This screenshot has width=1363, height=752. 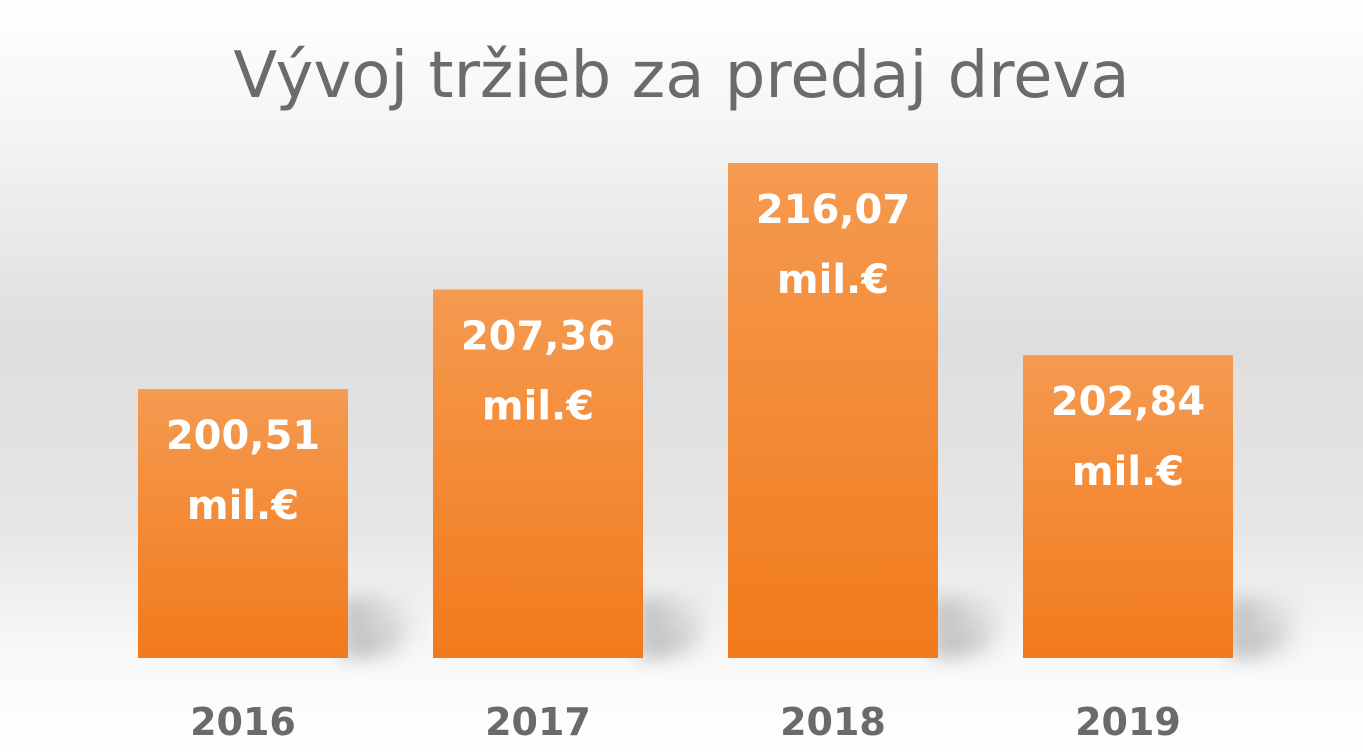 I want to click on data-label-value: 216,07, so click(x=833, y=210).